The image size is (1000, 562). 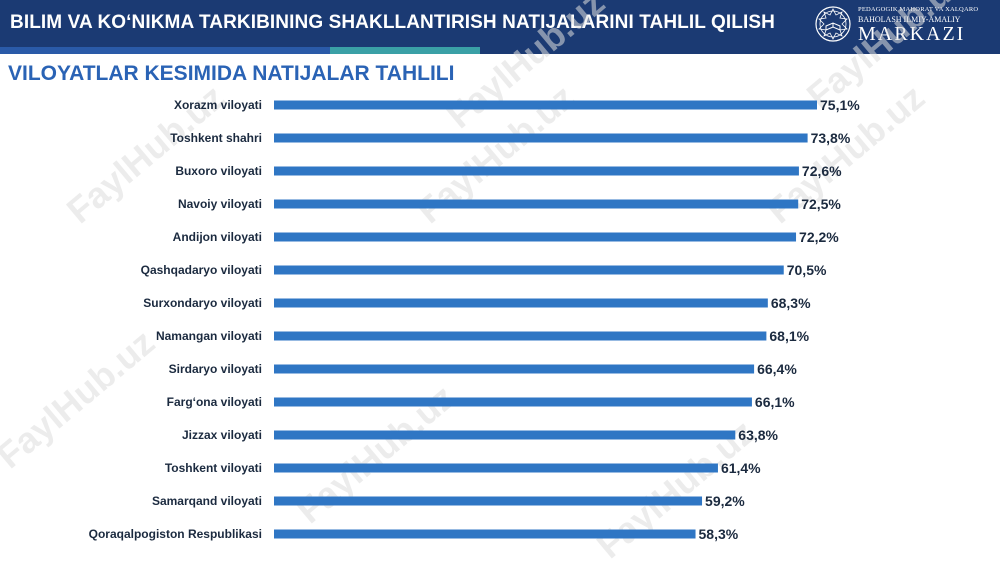 What do you see at coordinates (807, 270) in the screenshot?
I see `data-label: 70,5%` at bounding box center [807, 270].